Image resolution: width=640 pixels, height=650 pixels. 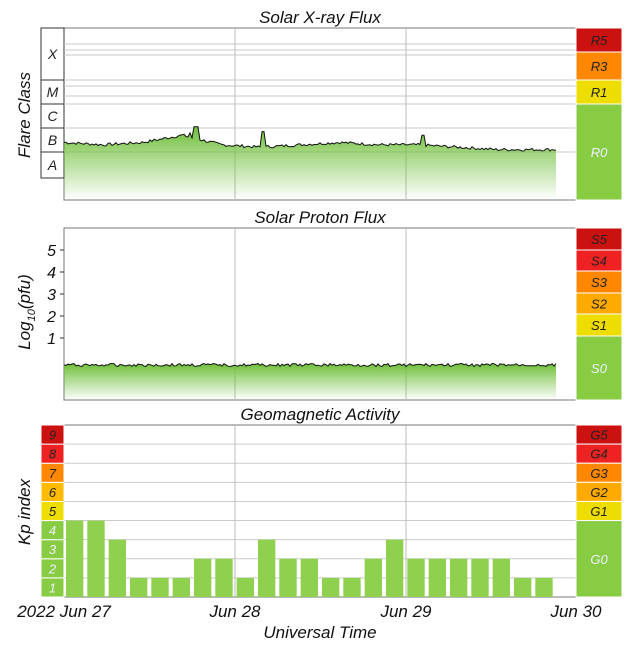 I want to click on proton-ytick-label: 3, so click(x=51, y=295).